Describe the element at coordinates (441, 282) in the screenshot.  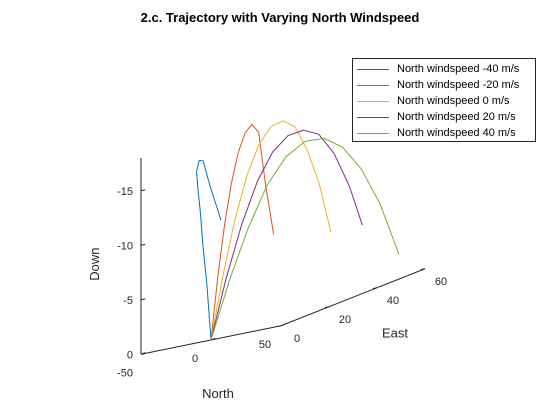
I see `east-tick-label: 60` at that location.